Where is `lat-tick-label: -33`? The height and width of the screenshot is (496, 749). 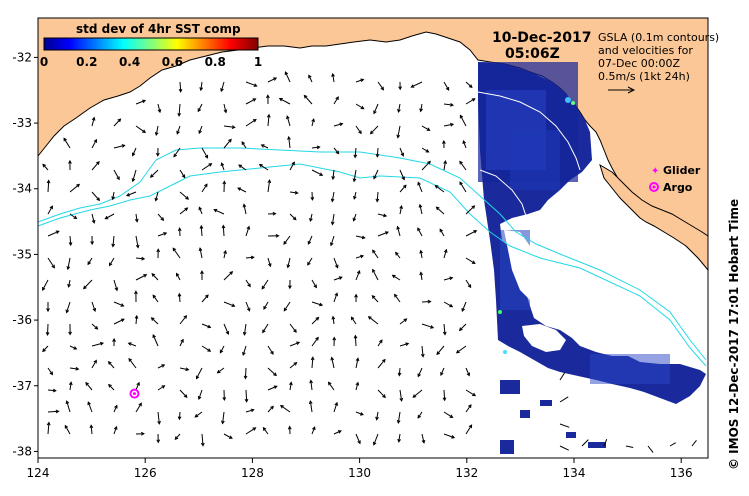
lat-tick-label: -33 is located at coordinates (22, 123).